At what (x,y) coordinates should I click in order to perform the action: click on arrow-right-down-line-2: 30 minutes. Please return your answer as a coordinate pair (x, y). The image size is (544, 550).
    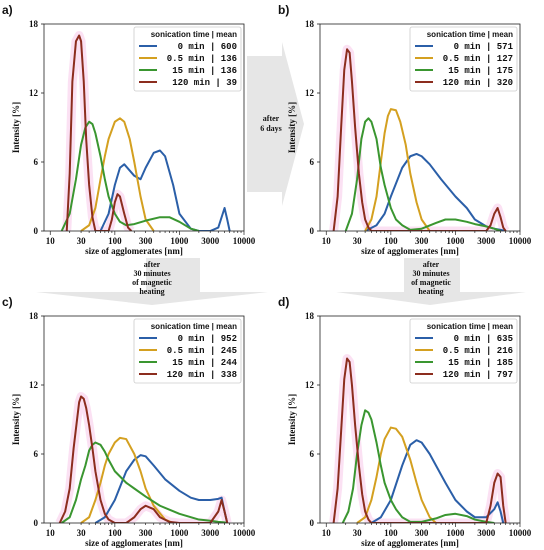
    Looking at the image, I should click on (430, 273).